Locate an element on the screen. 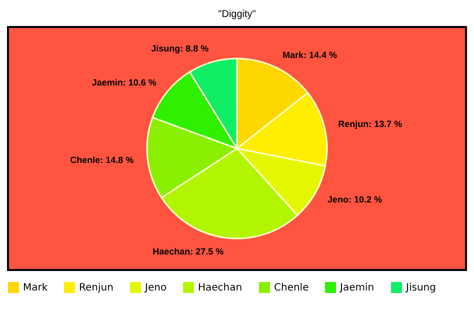  legend-label: Jeno is located at coordinates (155, 288).